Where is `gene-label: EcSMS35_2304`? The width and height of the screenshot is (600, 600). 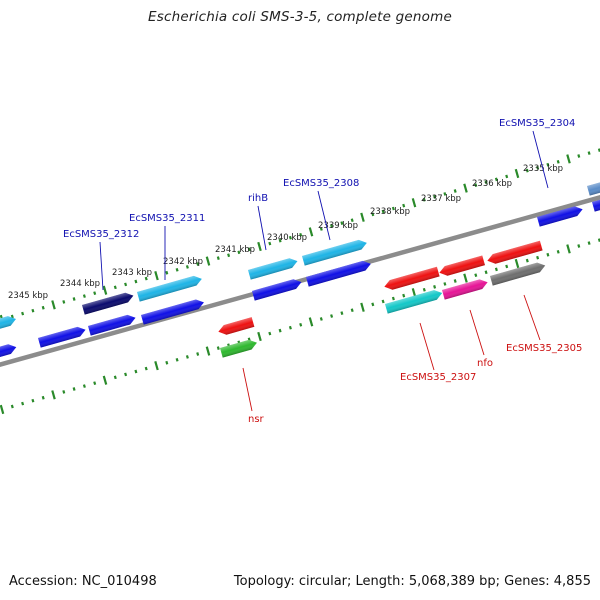
gene-label: EcSMS35_2304 is located at coordinates (537, 123).